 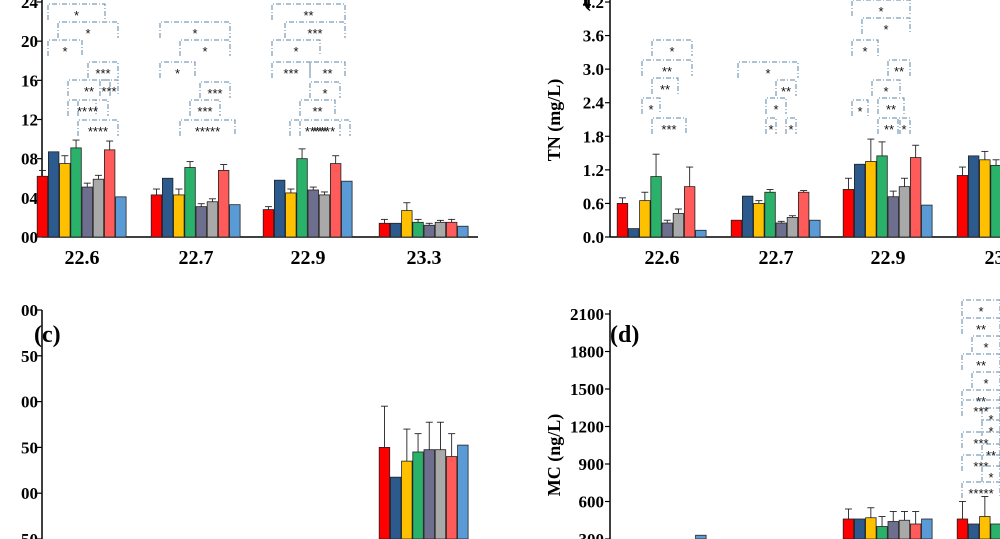 What do you see at coordinates (624, 335) in the screenshot?
I see `panel-d-label: (d)` at bounding box center [624, 335].